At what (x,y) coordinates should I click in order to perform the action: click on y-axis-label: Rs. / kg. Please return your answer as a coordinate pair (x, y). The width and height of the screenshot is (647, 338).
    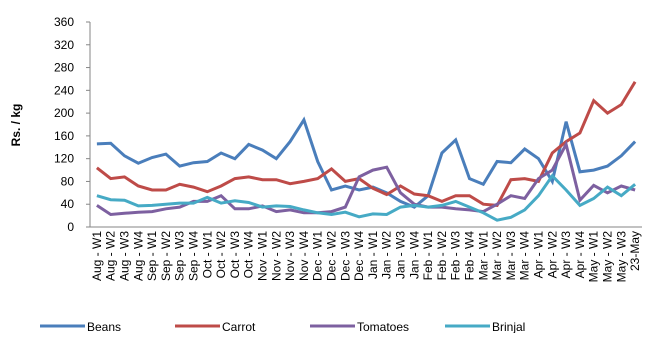
    Looking at the image, I should click on (16, 125).